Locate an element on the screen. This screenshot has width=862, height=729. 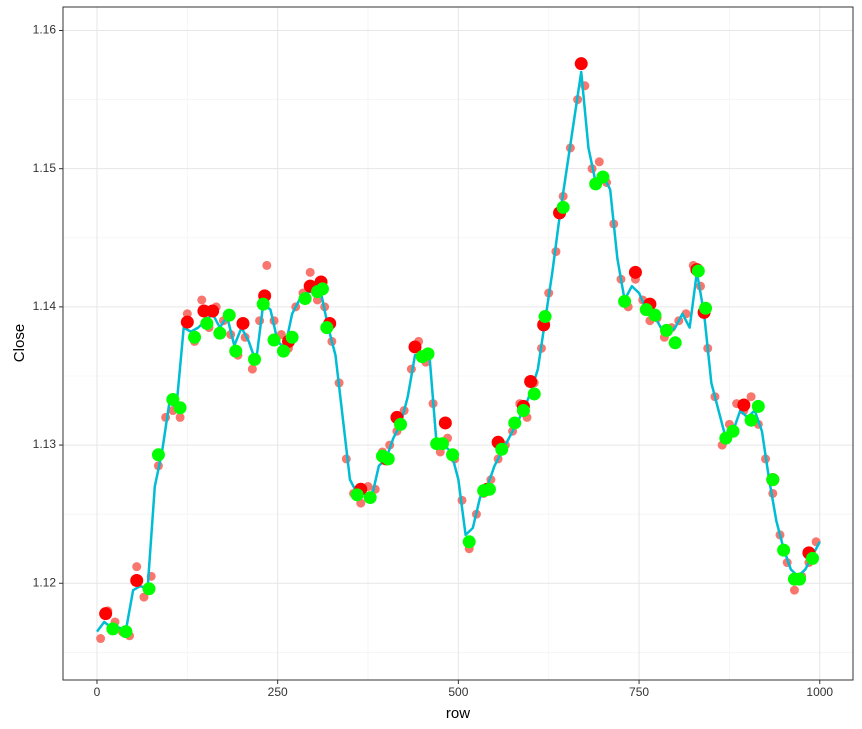
y-tick-label: 1.14 is located at coordinates (45, 306).